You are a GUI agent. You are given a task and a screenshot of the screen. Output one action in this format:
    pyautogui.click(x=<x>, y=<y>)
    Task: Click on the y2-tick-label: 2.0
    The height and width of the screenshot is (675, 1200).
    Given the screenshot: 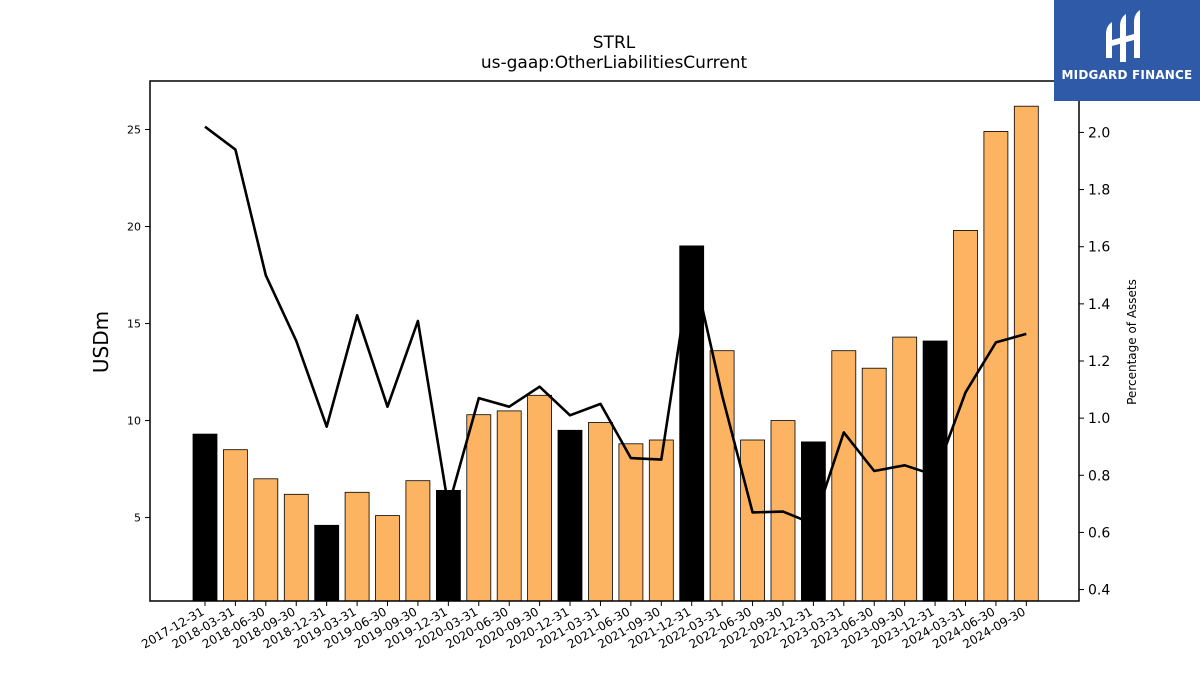 What is the action you would take?
    pyautogui.click(x=1099, y=133)
    